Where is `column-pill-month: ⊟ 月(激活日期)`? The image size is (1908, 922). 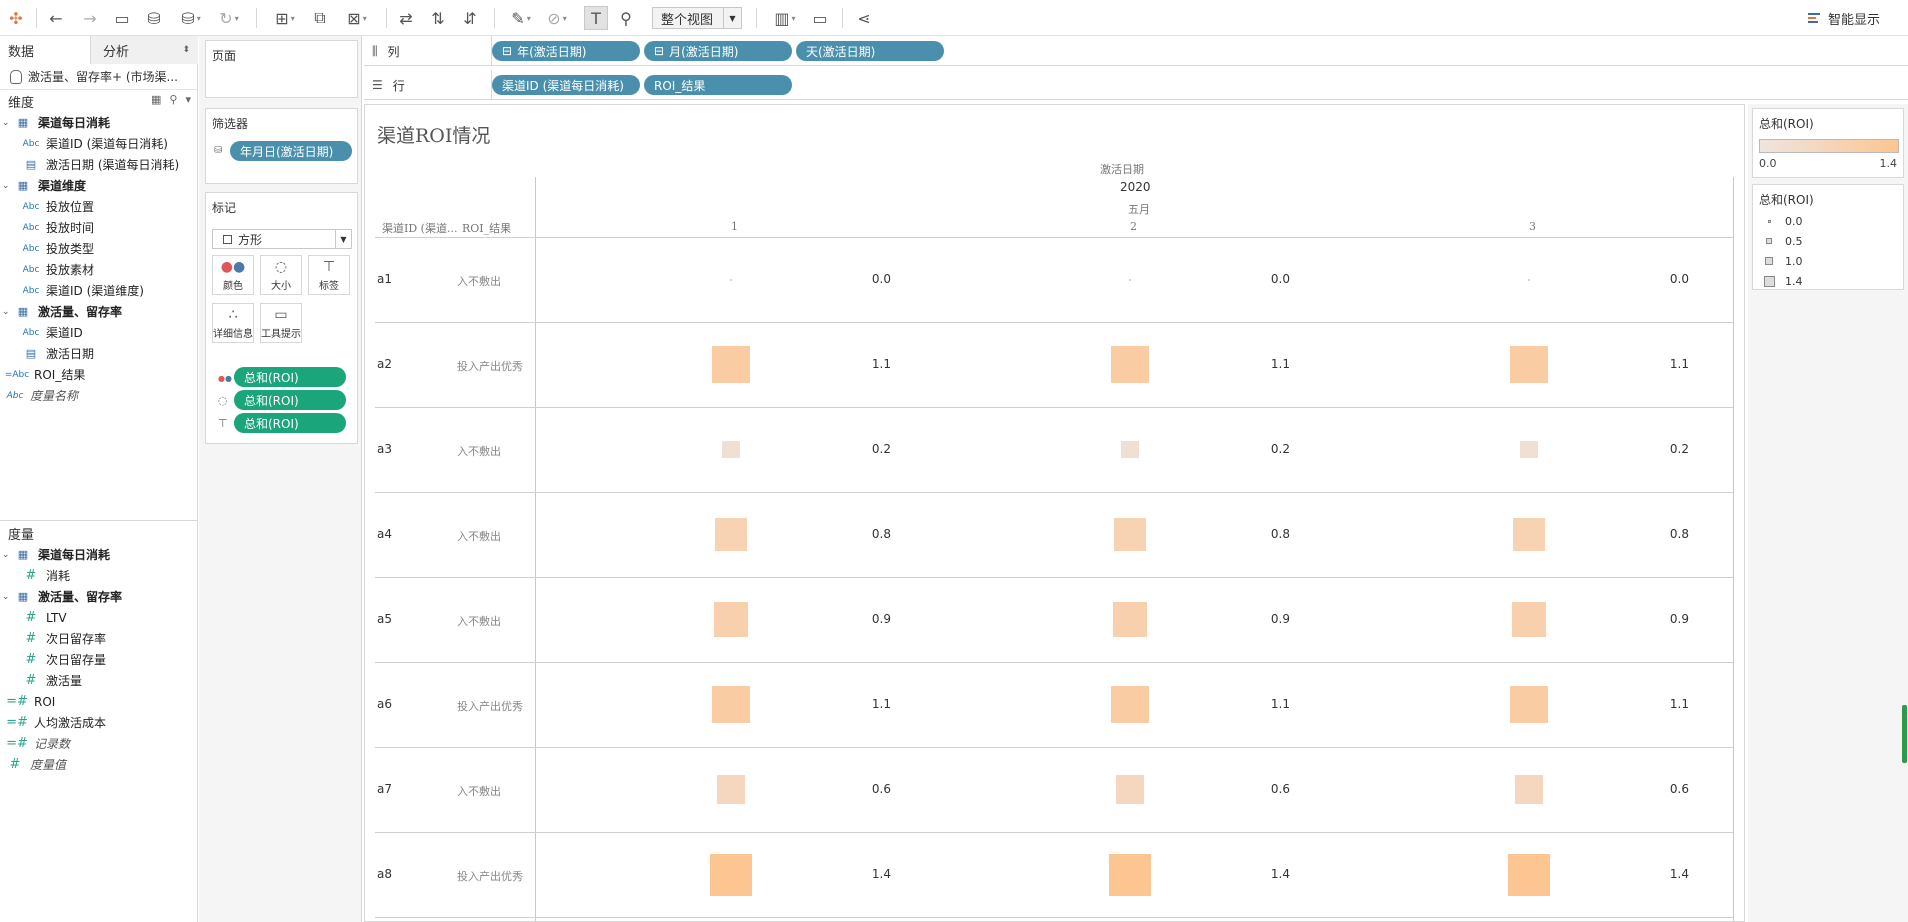
column-pill-month: ⊟ 月(激活日期) is located at coordinates (718, 51).